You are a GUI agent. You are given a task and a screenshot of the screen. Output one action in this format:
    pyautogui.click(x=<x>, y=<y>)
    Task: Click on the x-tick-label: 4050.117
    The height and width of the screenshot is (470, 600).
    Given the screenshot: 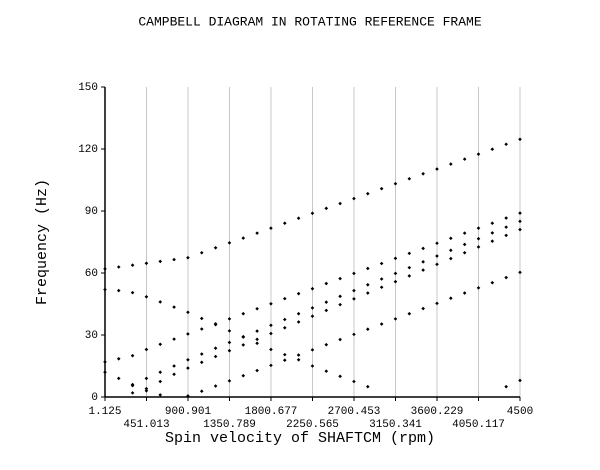 What is the action you would take?
    pyautogui.click(x=478, y=425)
    